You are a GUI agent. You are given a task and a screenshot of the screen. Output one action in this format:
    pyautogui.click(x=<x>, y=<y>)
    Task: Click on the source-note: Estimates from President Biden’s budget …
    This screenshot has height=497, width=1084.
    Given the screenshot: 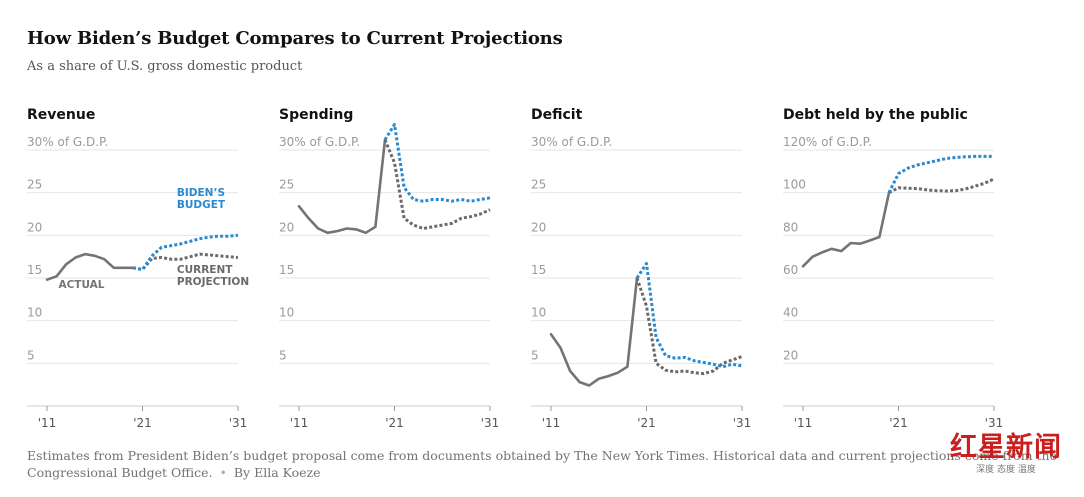 What is the action you would take?
    pyautogui.click(x=542, y=464)
    